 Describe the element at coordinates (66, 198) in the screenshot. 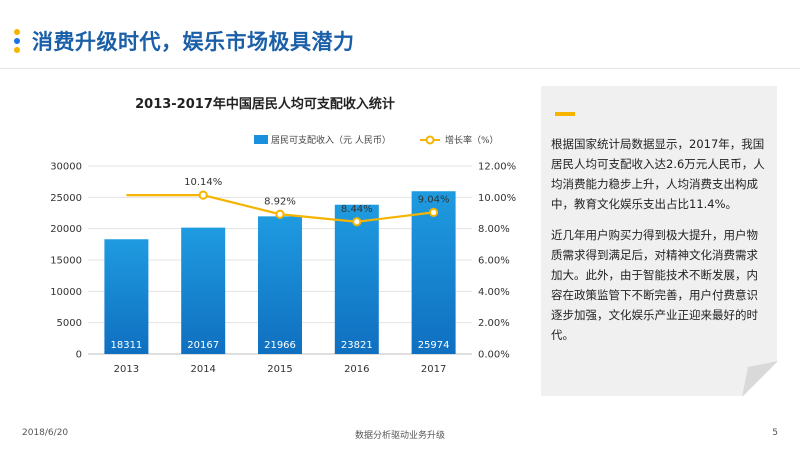

I see `y-left-tick-label: 25000` at that location.